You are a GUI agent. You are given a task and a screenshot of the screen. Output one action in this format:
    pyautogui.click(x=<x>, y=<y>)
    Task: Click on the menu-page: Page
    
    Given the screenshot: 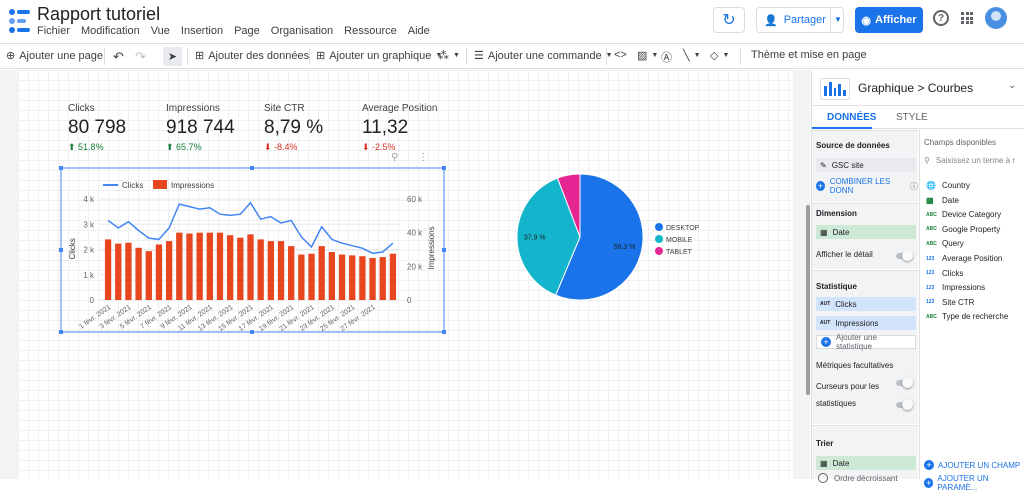 What is the action you would take?
    pyautogui.click(x=247, y=31)
    